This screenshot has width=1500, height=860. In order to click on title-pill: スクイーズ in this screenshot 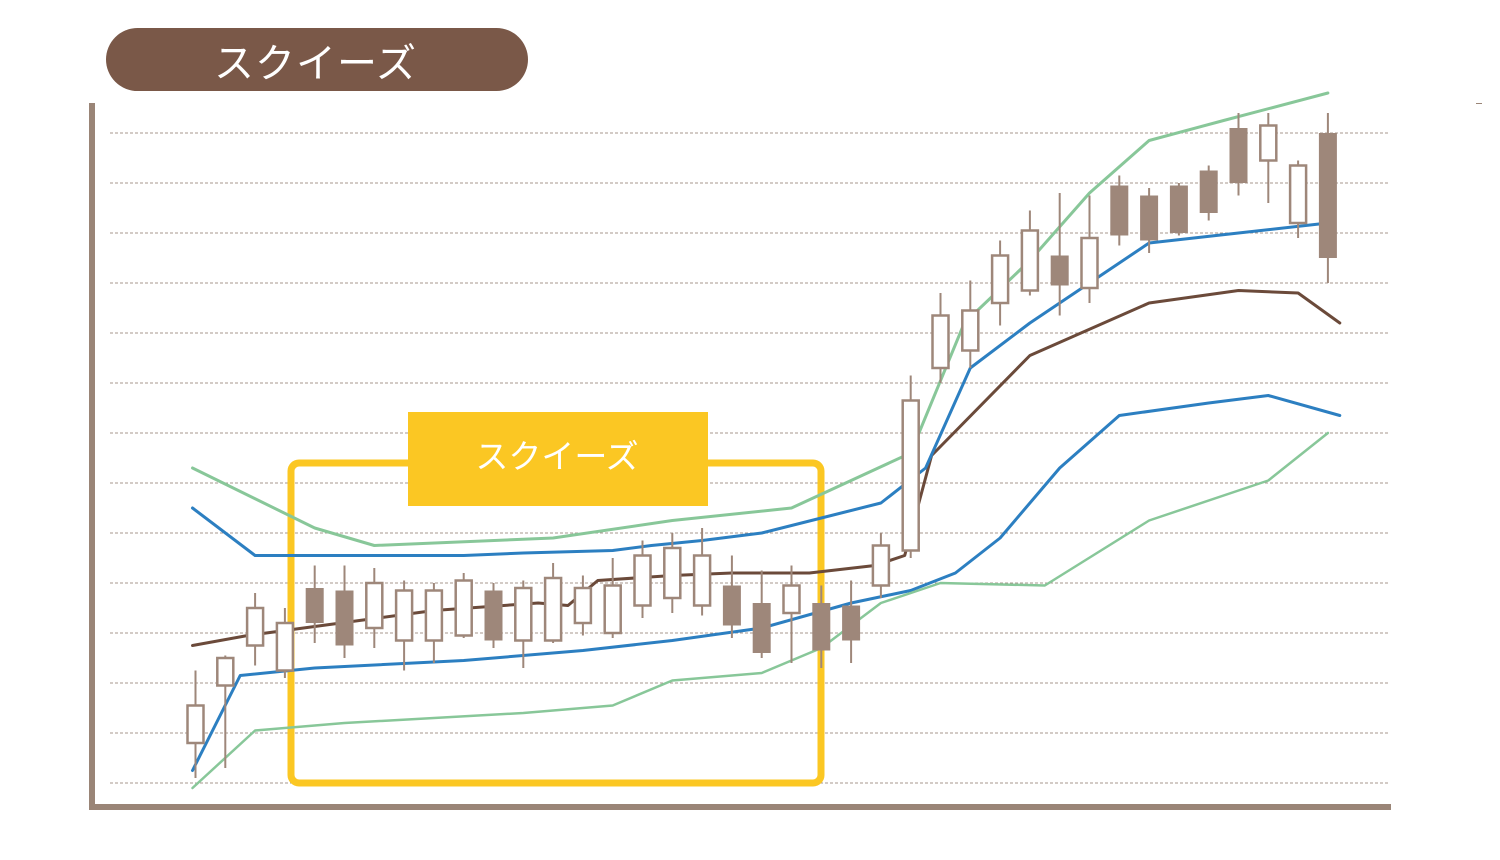, I will do `click(317, 59)`.